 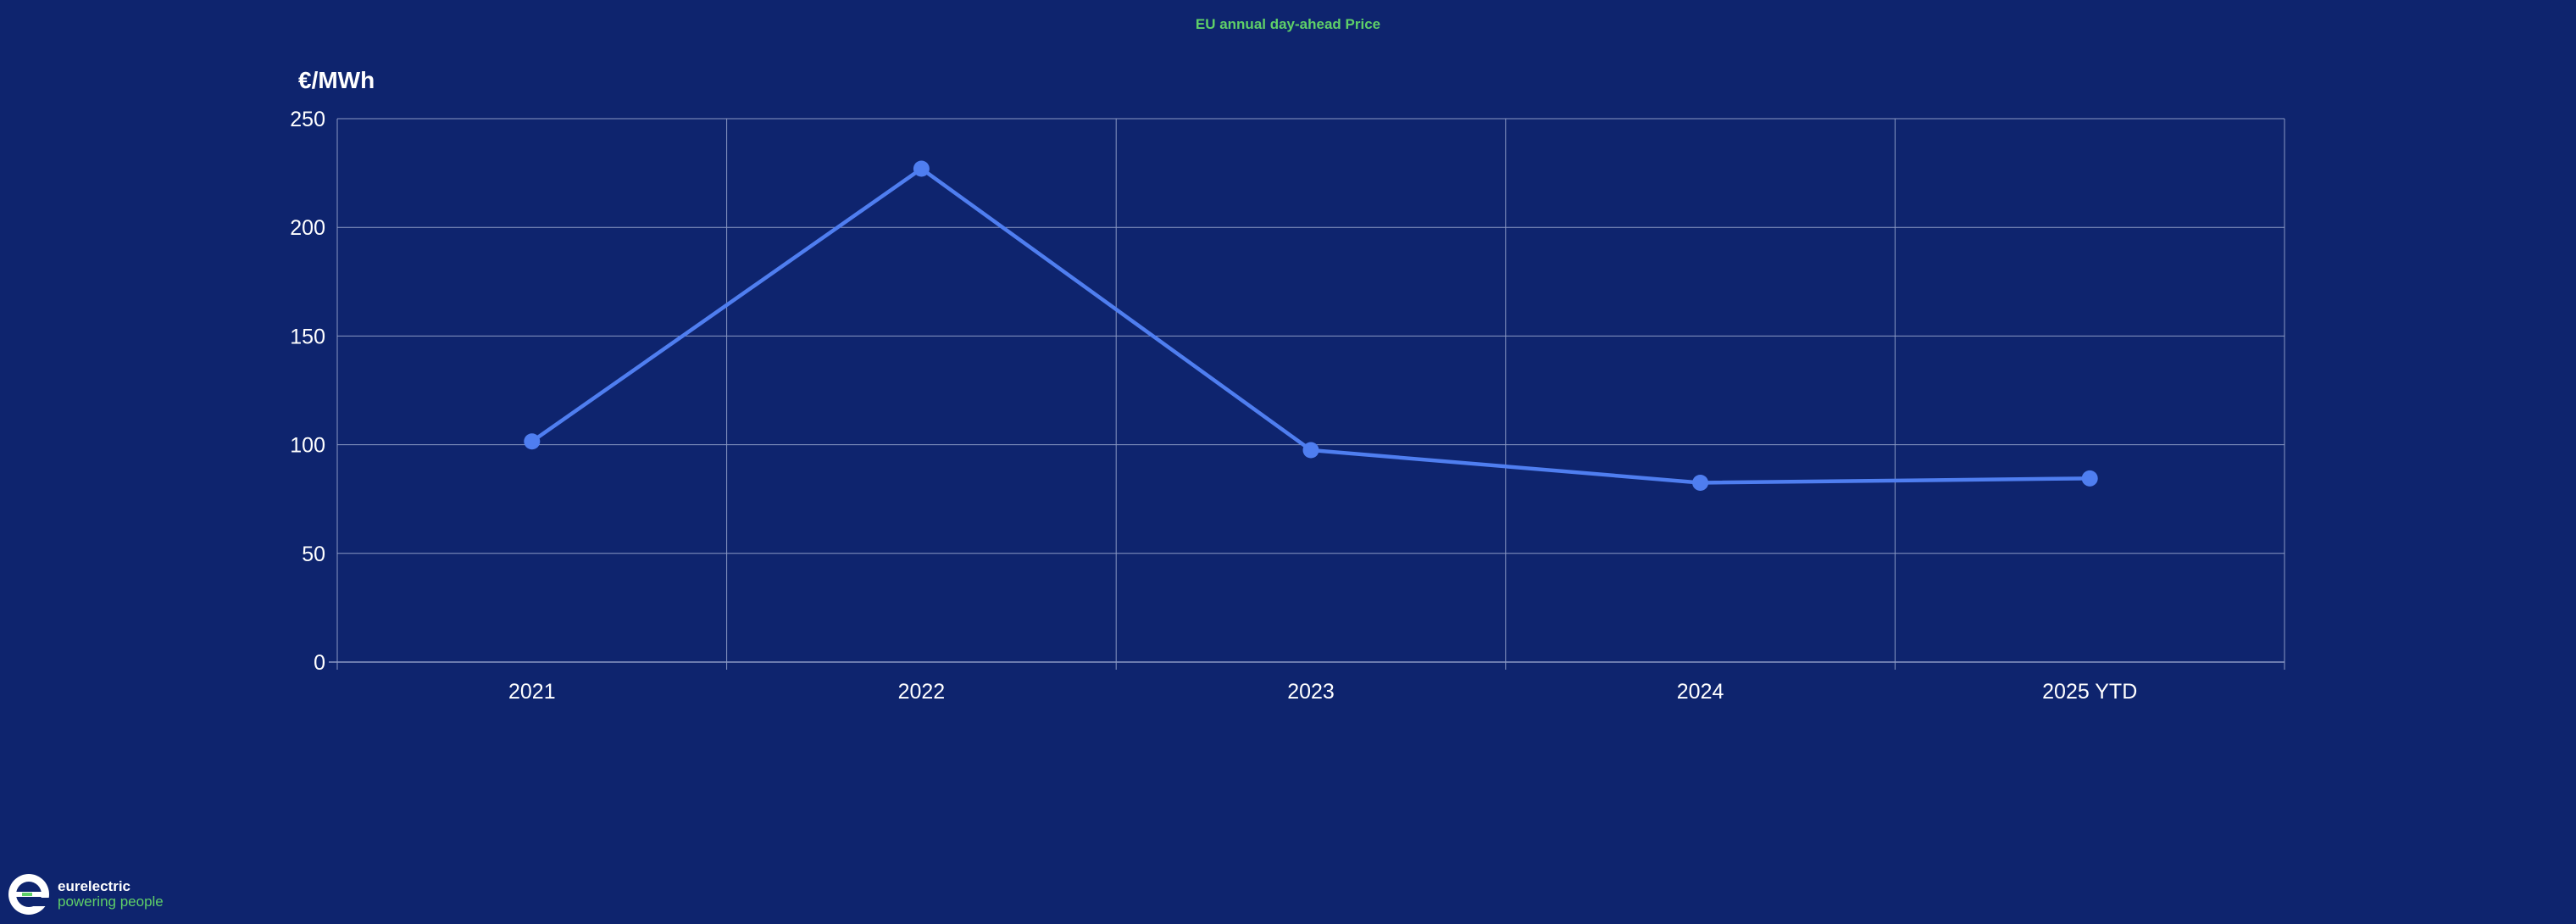 What do you see at coordinates (2089, 692) in the screenshot?
I see `x-tick-label: 2025 YTD` at bounding box center [2089, 692].